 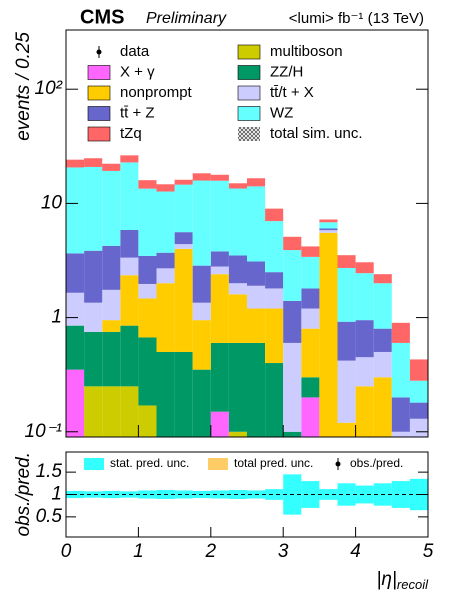 What do you see at coordinates (102, 17) in the screenshot?
I see `cms-label: CMS` at bounding box center [102, 17].